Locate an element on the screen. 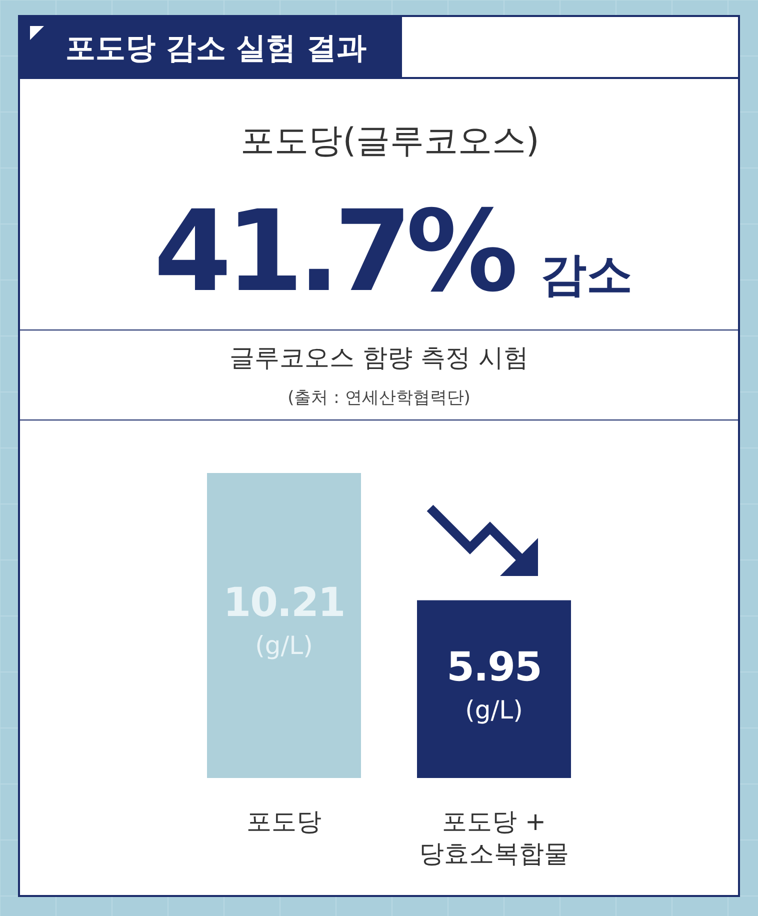 Image resolution: width=758 pixels, height=916 pixels. text: 글루코오스 함량 측정 시험 is located at coordinates (379, 357).